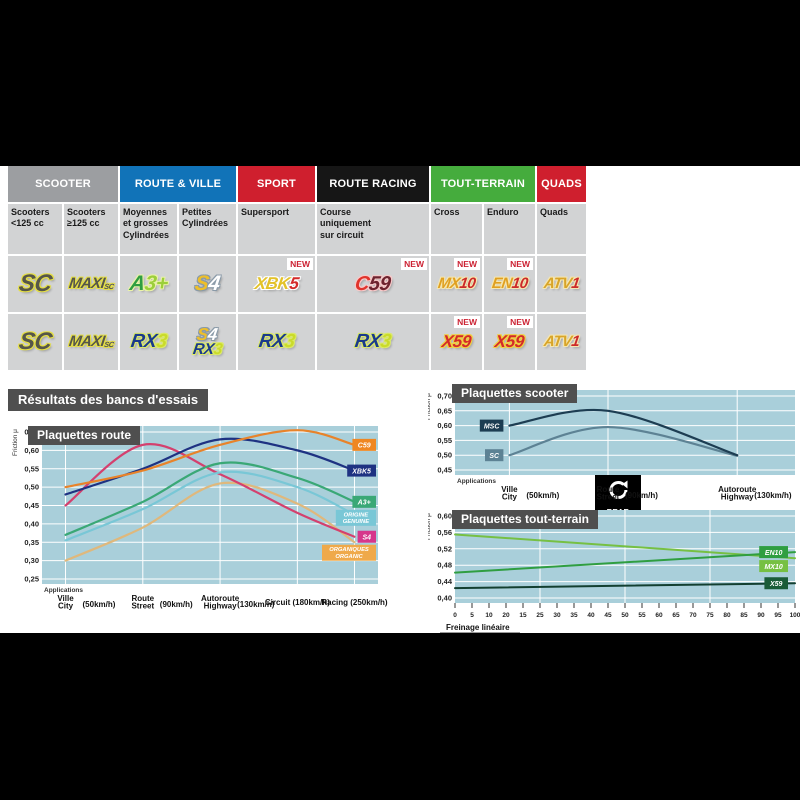 This screenshot has width=800, height=800. I want to click on logo-text: EN, so click(501, 283).